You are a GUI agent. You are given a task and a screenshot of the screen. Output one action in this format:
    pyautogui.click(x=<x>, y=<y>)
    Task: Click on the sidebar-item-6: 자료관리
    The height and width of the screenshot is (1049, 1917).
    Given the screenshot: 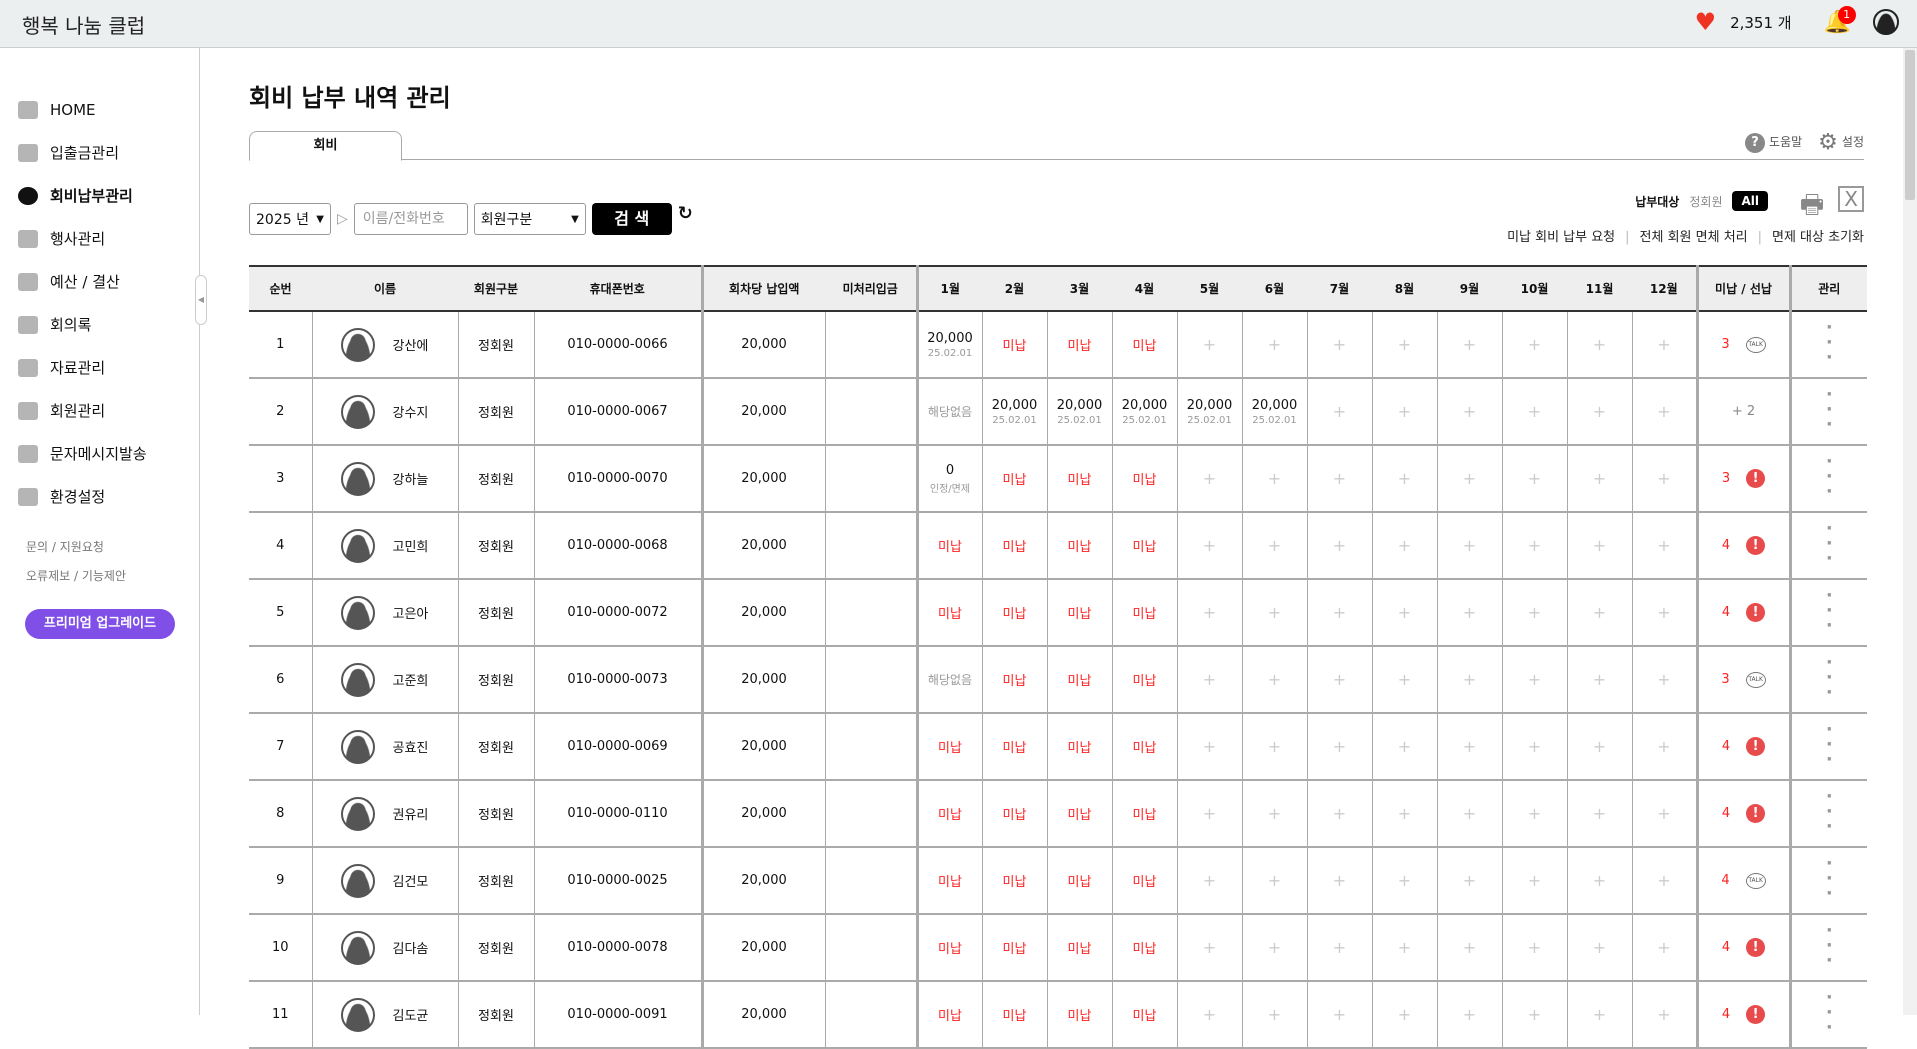 What is the action you would take?
    pyautogui.click(x=82, y=367)
    